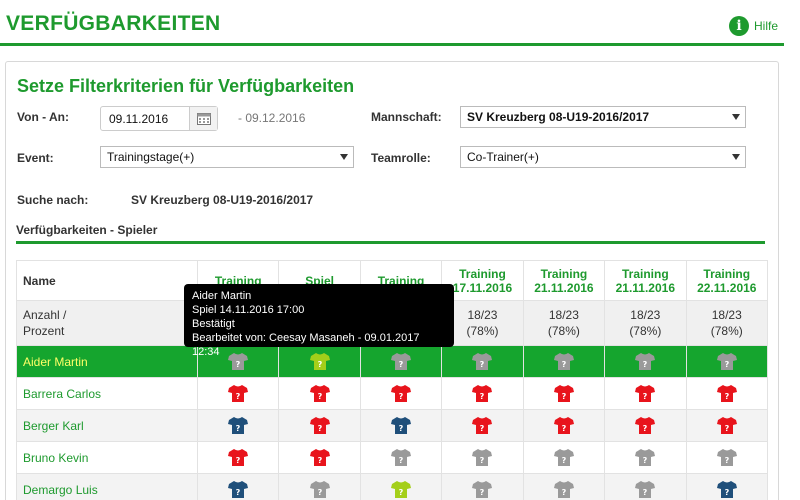 This screenshot has height=500, width=800. What do you see at coordinates (139, 118) in the screenshot?
I see `from-date-value: 09.11.2016` at bounding box center [139, 118].